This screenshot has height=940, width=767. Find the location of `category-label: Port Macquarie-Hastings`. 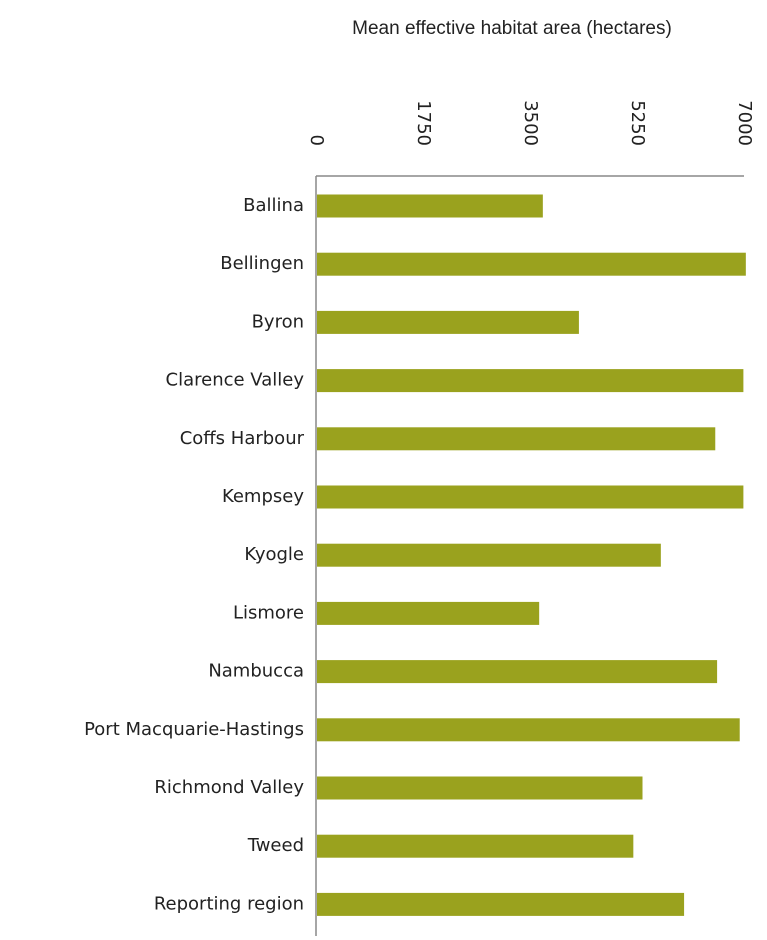

category-label: Port Macquarie-Hastings is located at coordinates (194, 729).